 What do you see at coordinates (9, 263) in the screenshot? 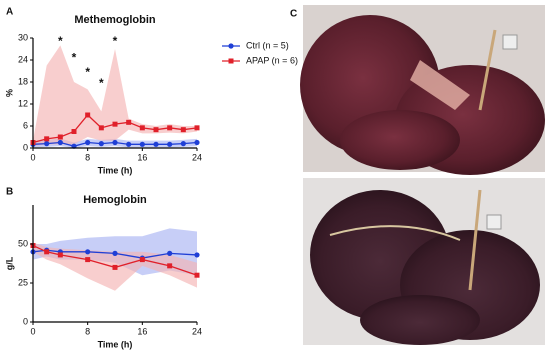
I see `y-axis-label: g/L` at bounding box center [9, 263].